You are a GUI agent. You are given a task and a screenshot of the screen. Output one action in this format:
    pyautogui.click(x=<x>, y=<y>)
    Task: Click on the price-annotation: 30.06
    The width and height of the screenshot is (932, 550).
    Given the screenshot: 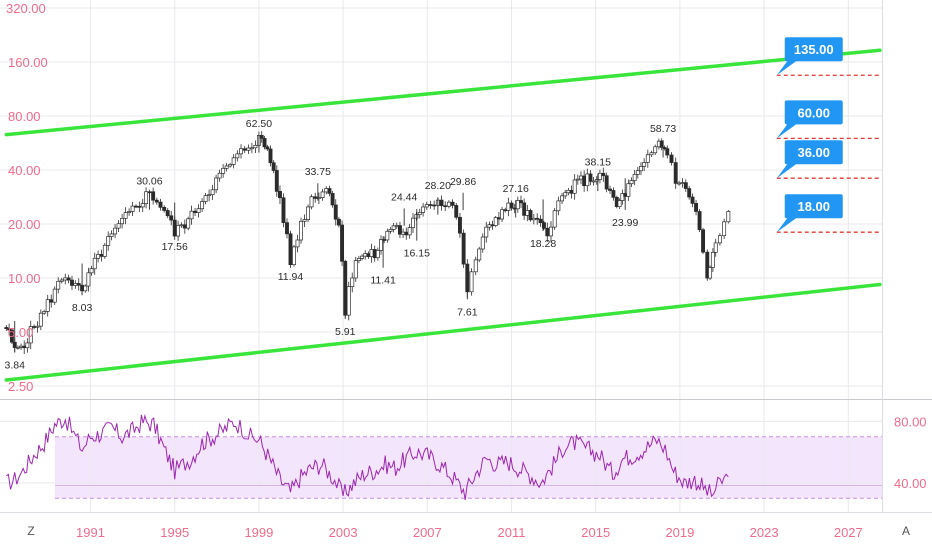 What is the action you would take?
    pyautogui.click(x=149, y=181)
    